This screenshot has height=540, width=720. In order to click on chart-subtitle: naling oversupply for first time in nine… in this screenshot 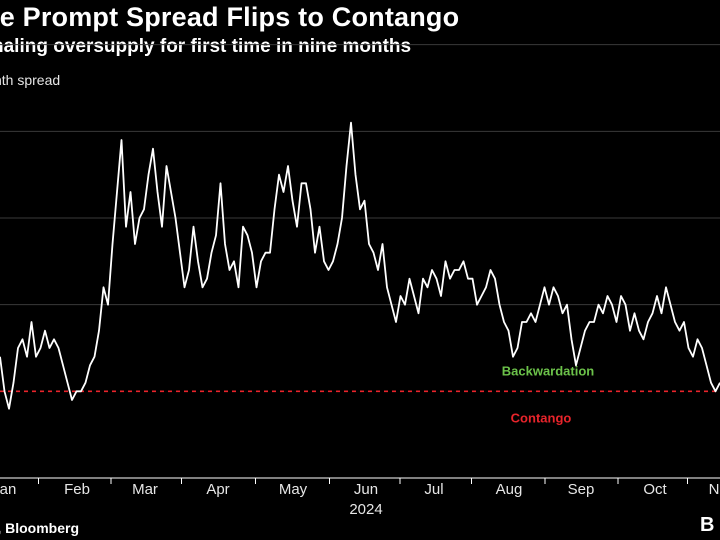, I will do `click(206, 46)`.